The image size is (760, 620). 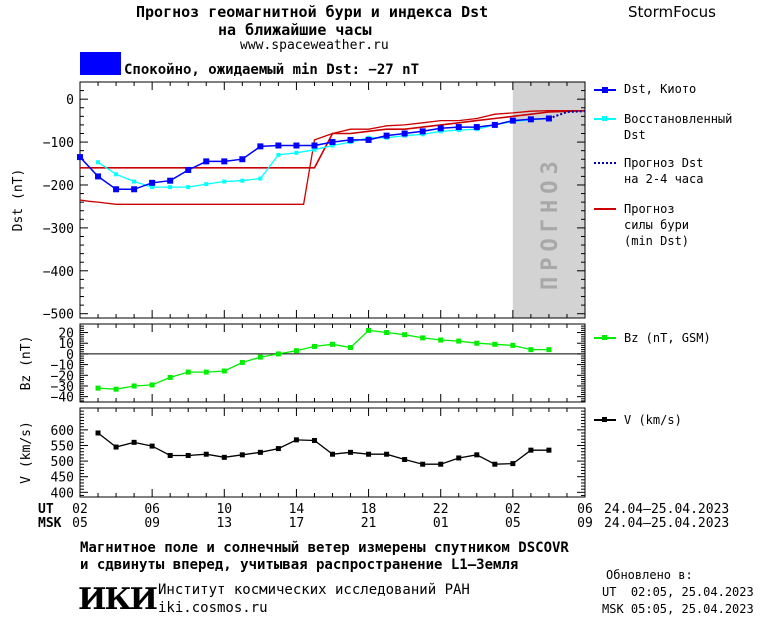 I want to click on legend-v-marker, so click(x=604, y=419).